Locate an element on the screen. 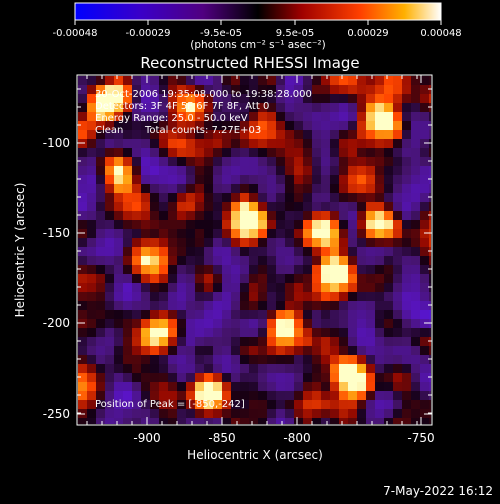 The height and width of the screenshot is (504, 500). info-detectors: Detectors: 3F 4F 5F 6F 7F 8F, Att 0 is located at coordinates (182, 106).